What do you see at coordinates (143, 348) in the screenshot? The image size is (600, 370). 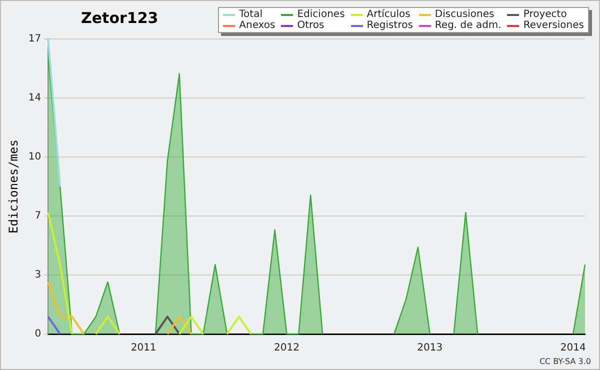 I see `x-tick-label: 2011` at bounding box center [143, 348].